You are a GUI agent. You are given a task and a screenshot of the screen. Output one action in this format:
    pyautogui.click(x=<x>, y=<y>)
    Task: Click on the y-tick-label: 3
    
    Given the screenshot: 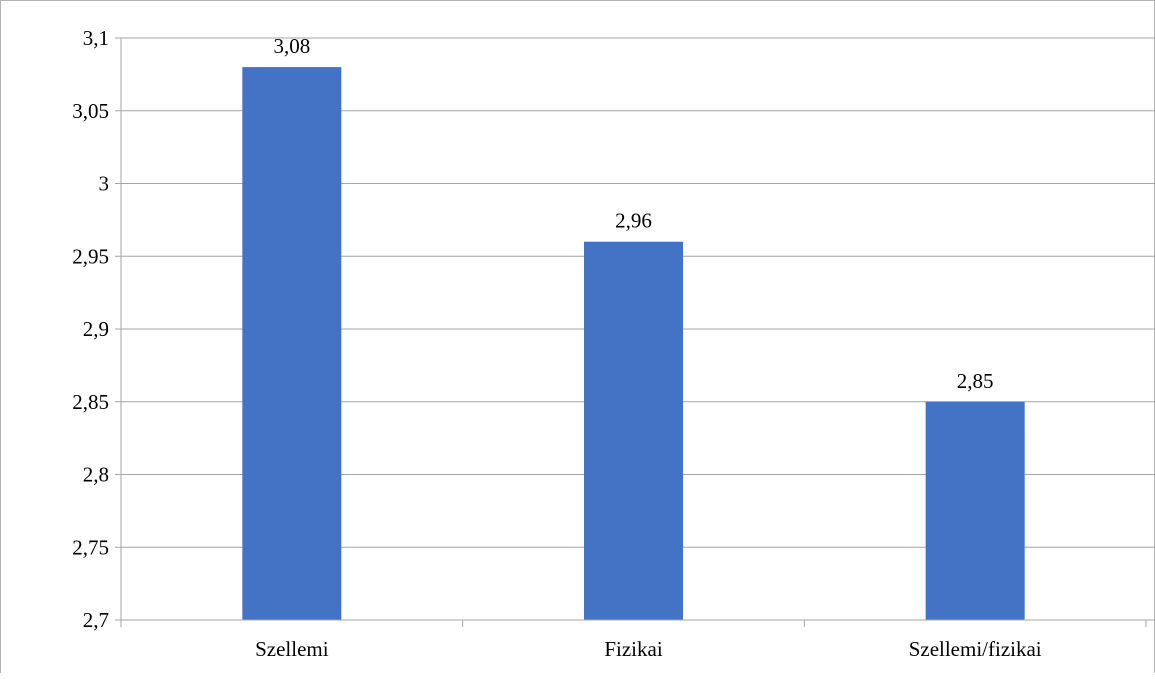 What is the action you would take?
    pyautogui.click(x=104, y=184)
    